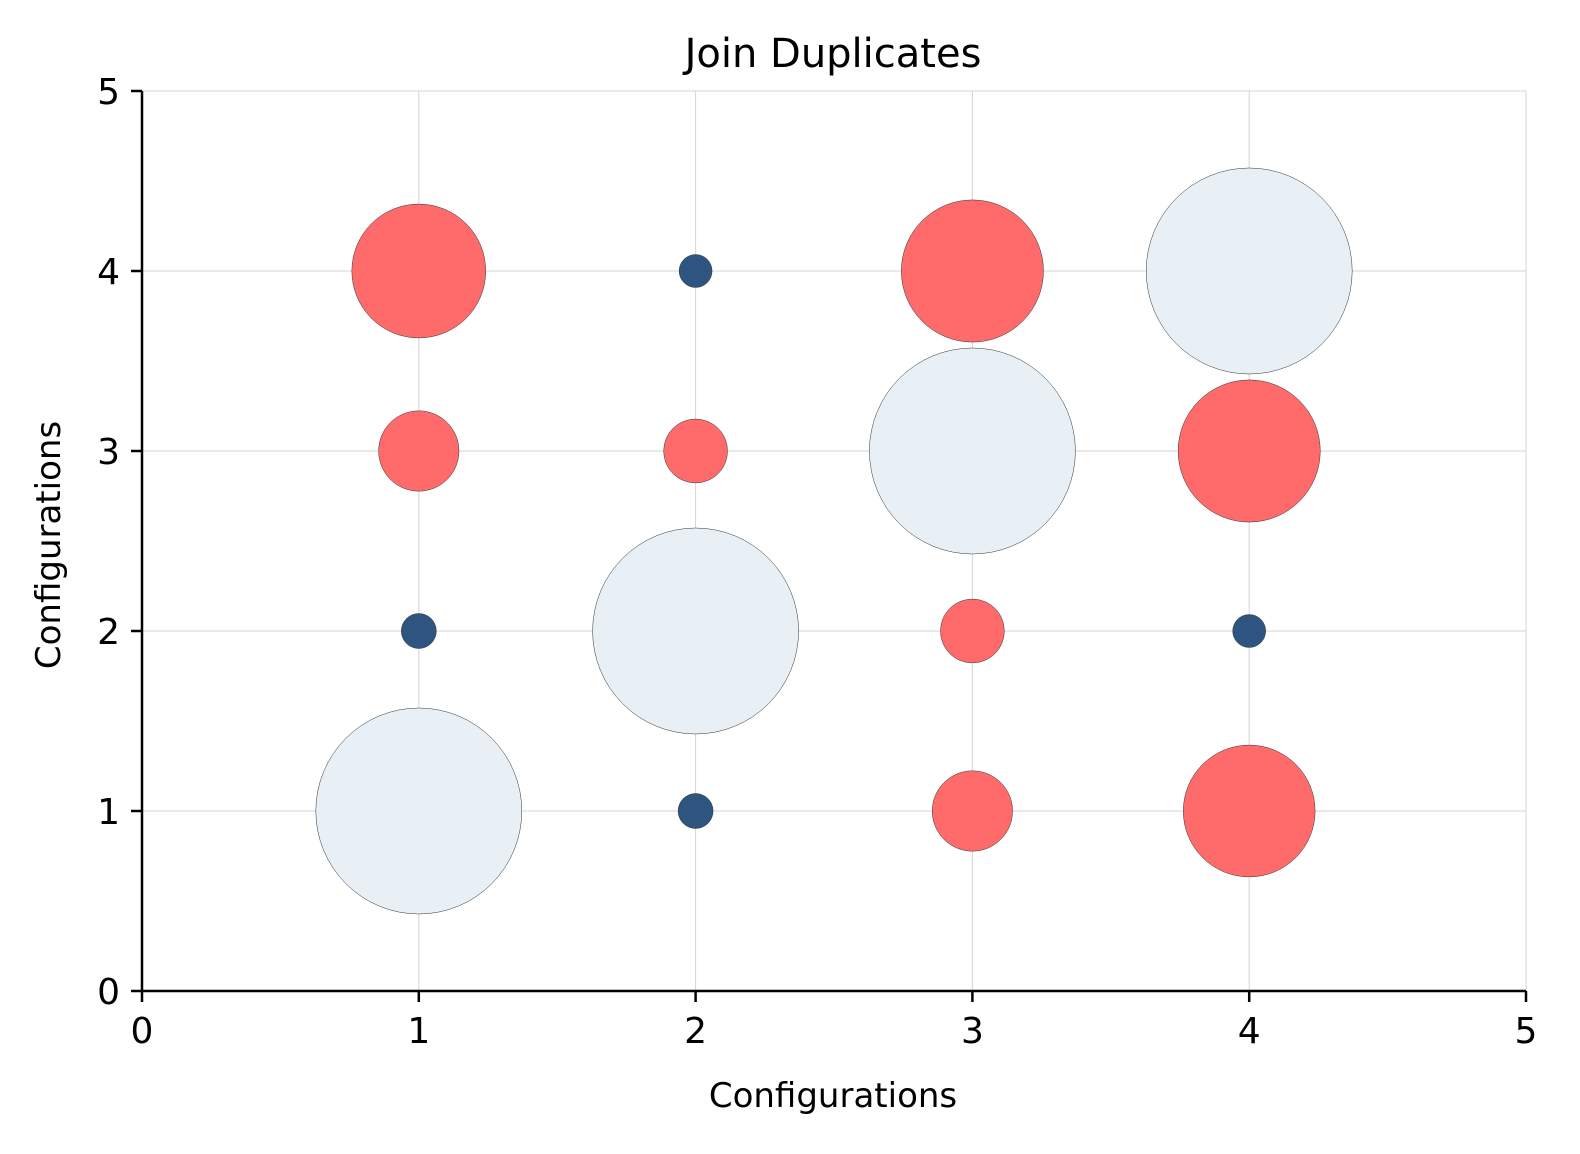 This screenshot has height=1154, width=1580. Describe the element at coordinates (108, 992) in the screenshot. I see `y-tick-label: 0` at that location.